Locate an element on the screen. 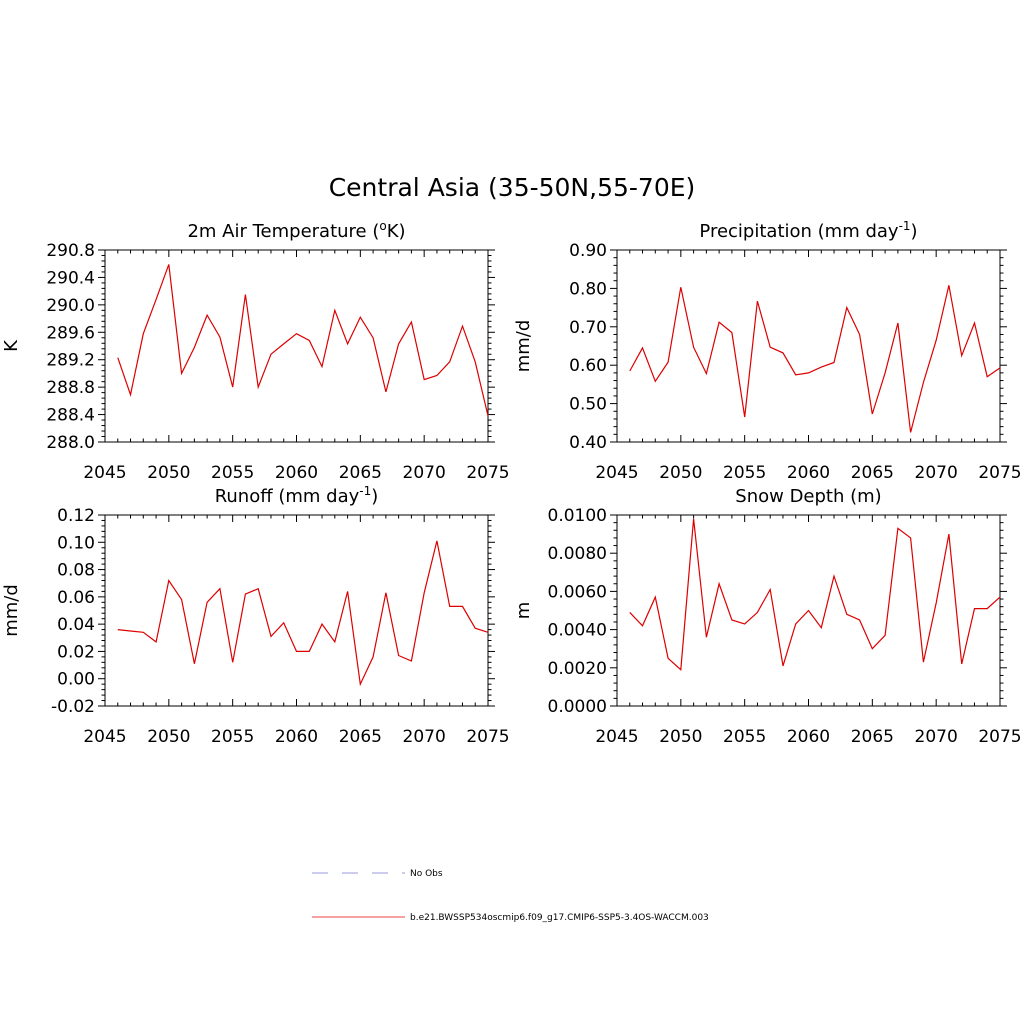  y-tick-label: 289.6 is located at coordinates (70, 333).